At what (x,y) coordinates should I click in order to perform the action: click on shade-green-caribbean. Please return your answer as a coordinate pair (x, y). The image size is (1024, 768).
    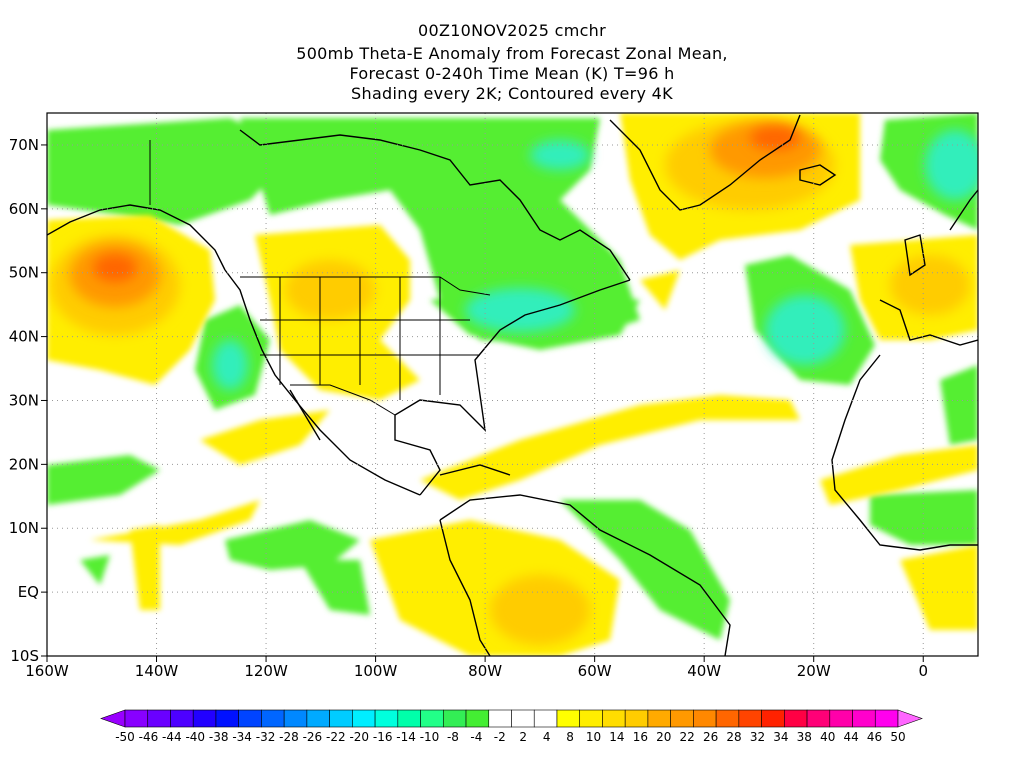
    Looking at the image, I should click on (645, 570).